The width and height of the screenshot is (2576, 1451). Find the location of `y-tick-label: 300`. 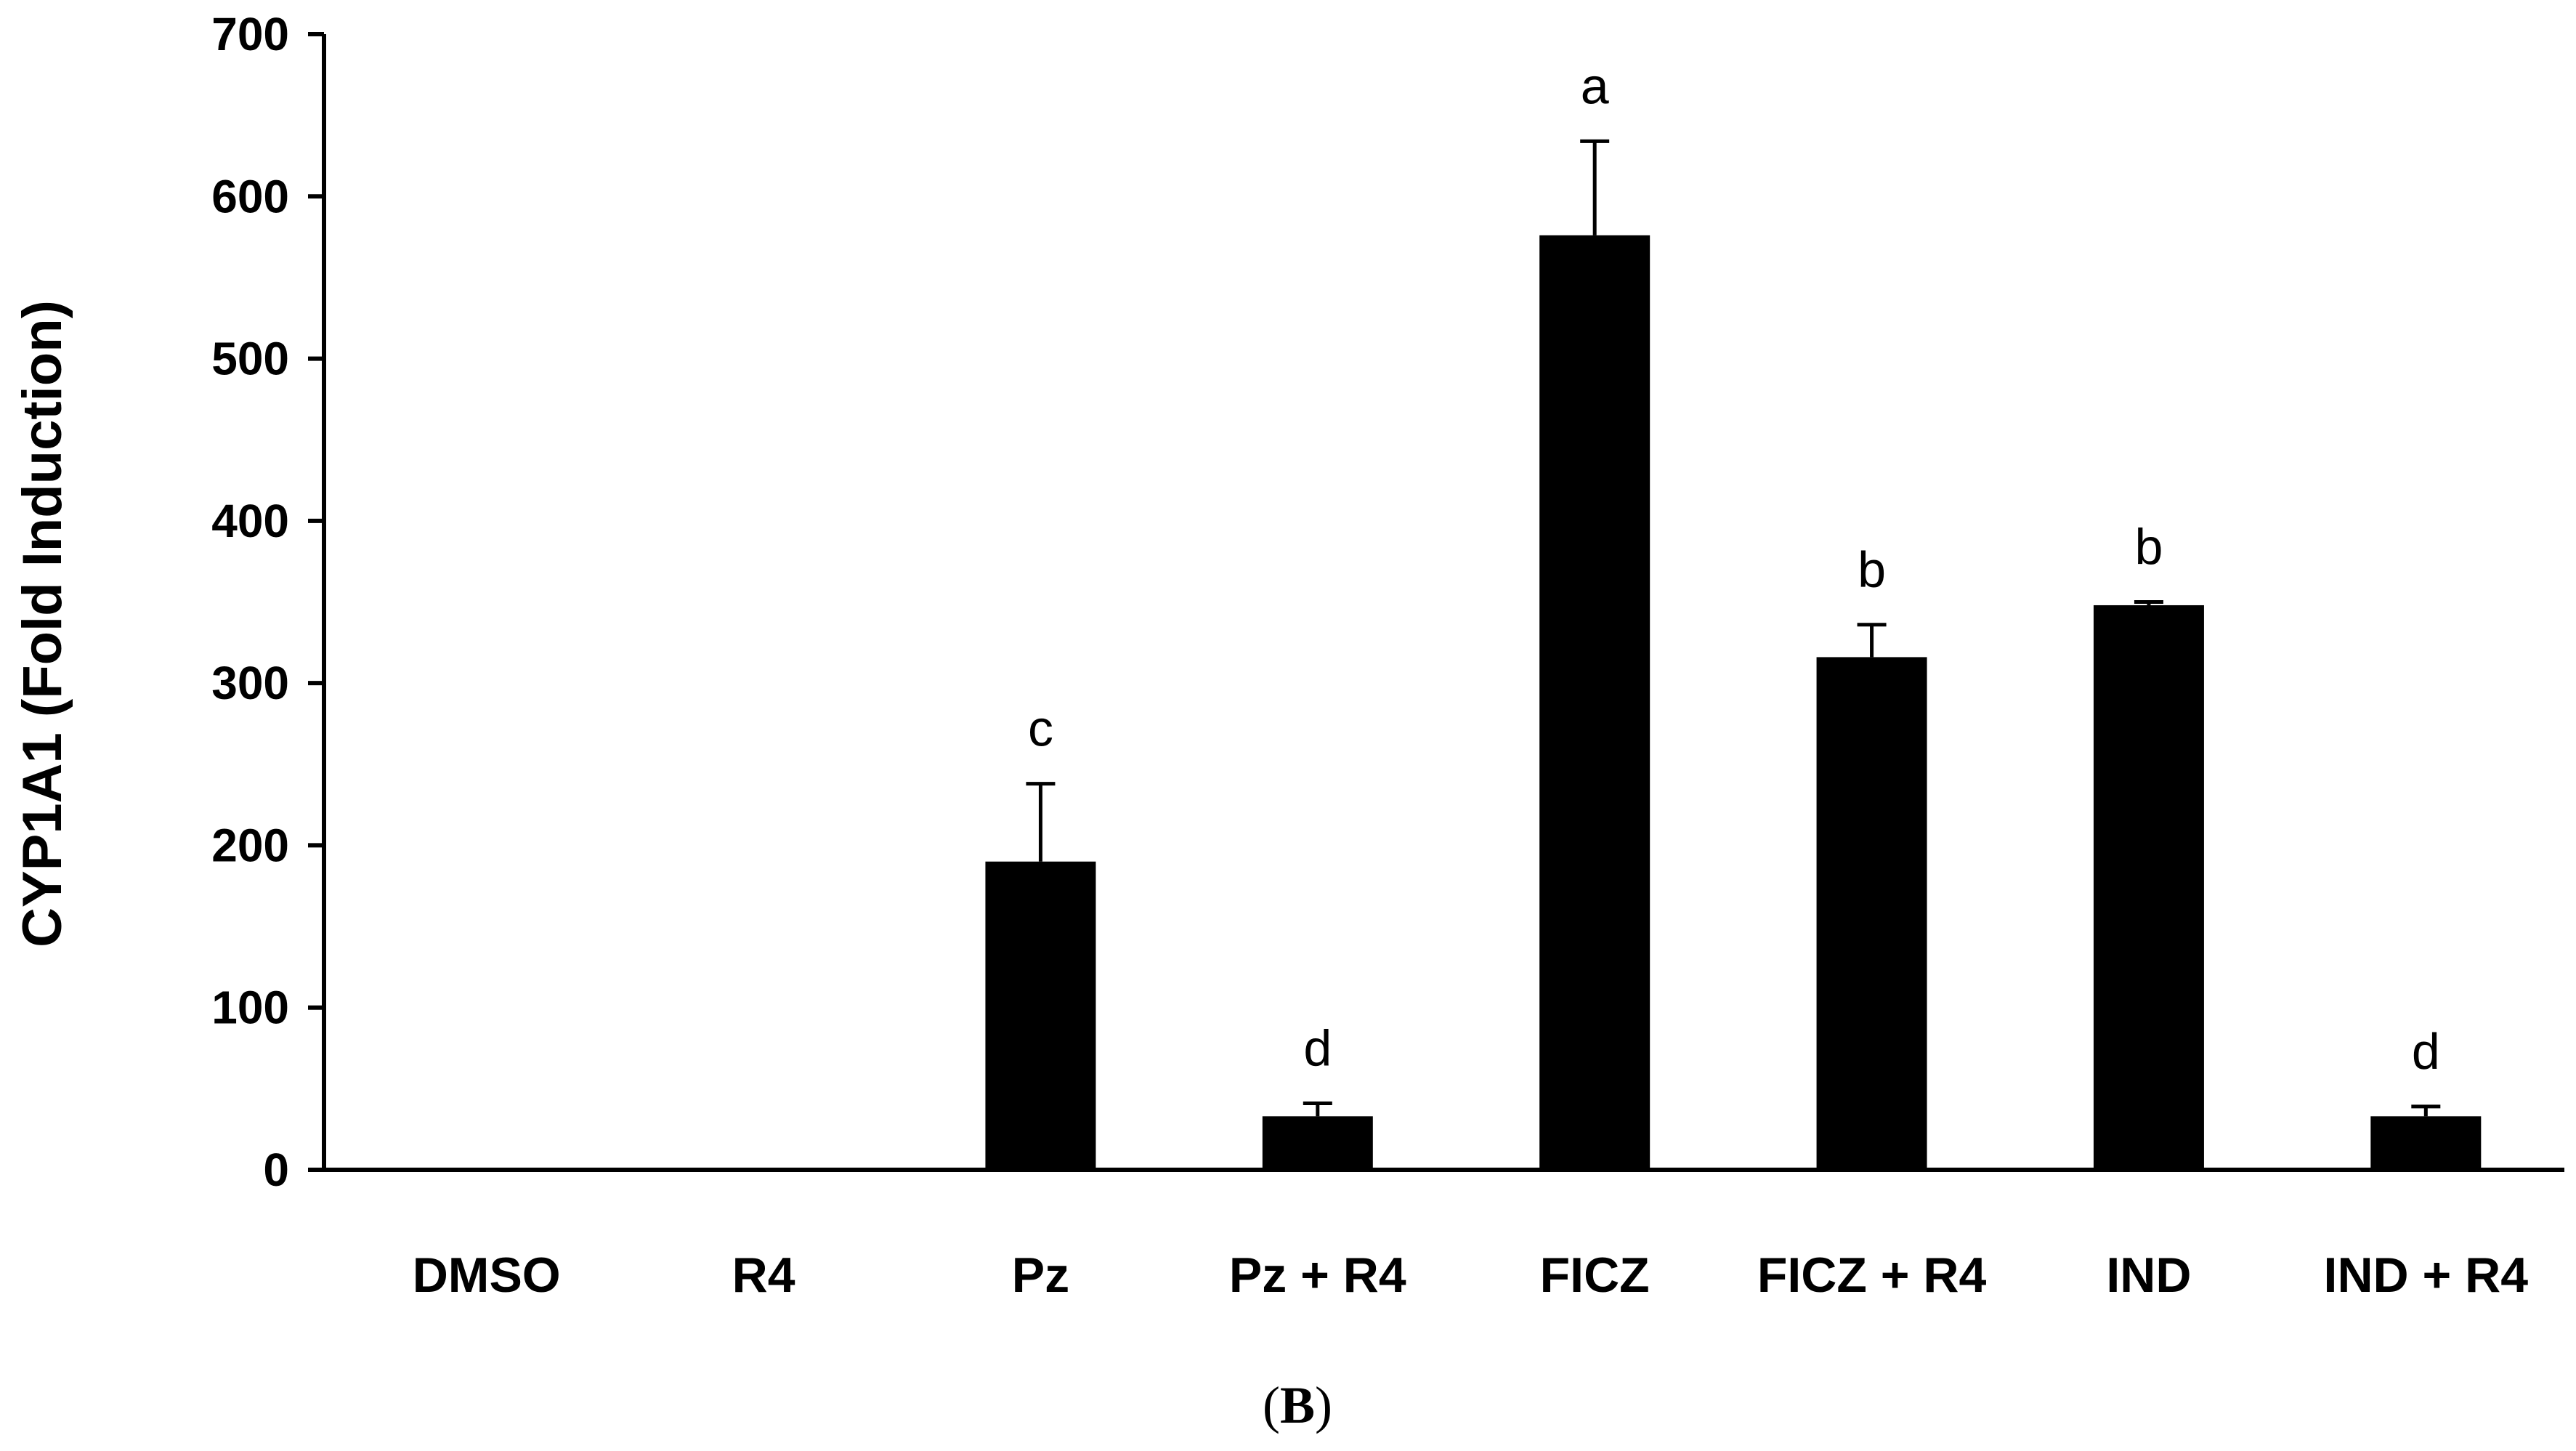

y-tick-label: 300 is located at coordinates (250, 683).